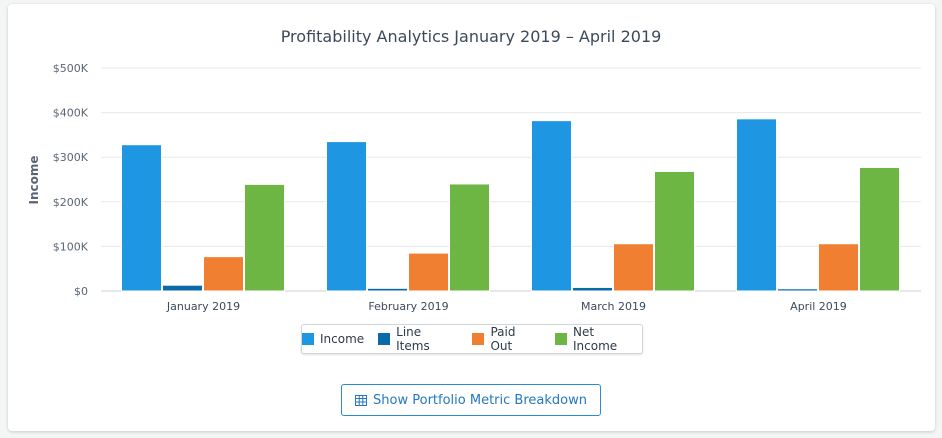 This screenshot has width=942, height=438. What do you see at coordinates (71, 113) in the screenshot?
I see `y-tick-label: $400K` at bounding box center [71, 113].